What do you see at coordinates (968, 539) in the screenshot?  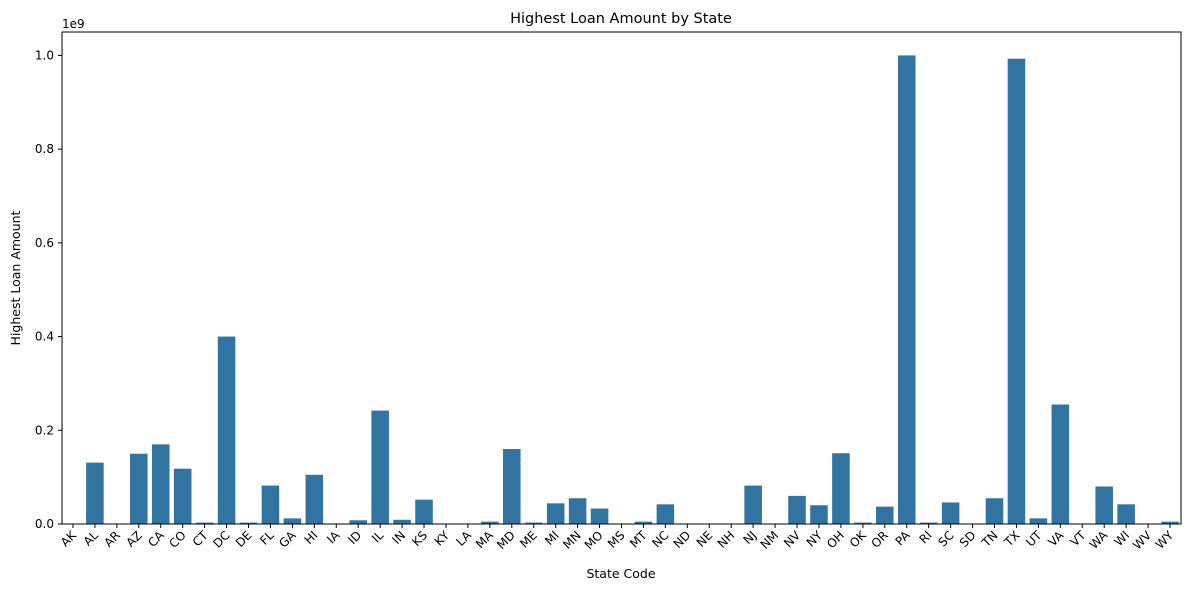 I see `x-tick-label: SD` at bounding box center [968, 539].